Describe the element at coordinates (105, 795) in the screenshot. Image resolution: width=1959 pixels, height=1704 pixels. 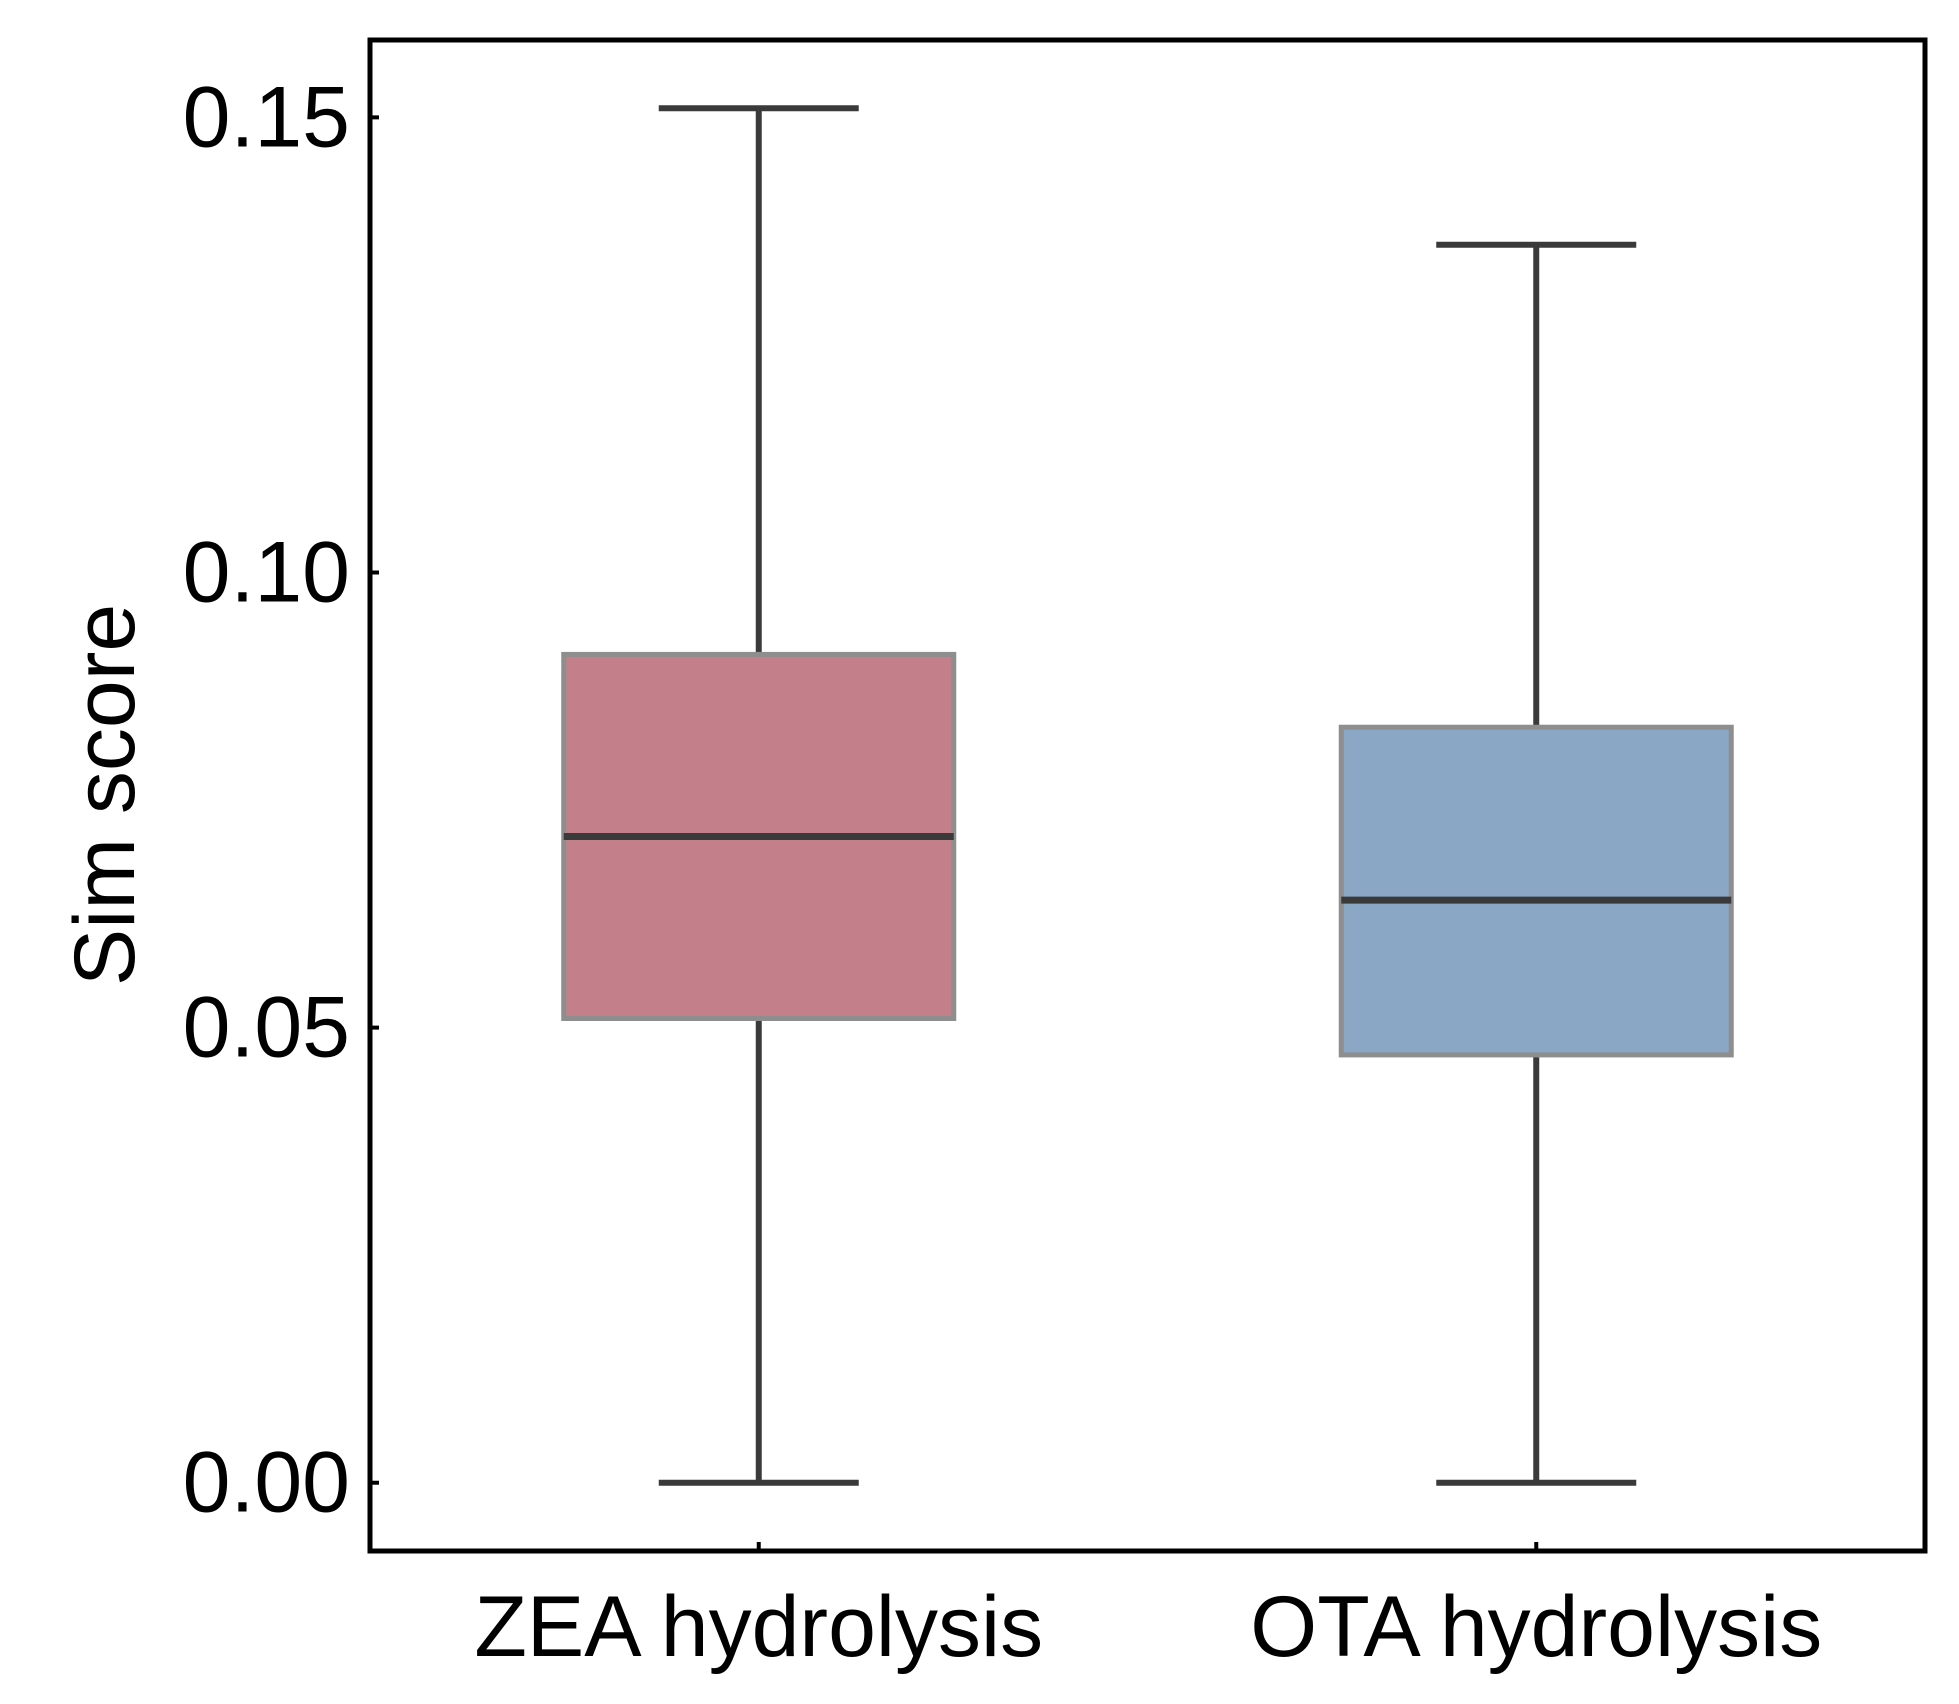
I see `y-axis-label: Sim score` at that location.